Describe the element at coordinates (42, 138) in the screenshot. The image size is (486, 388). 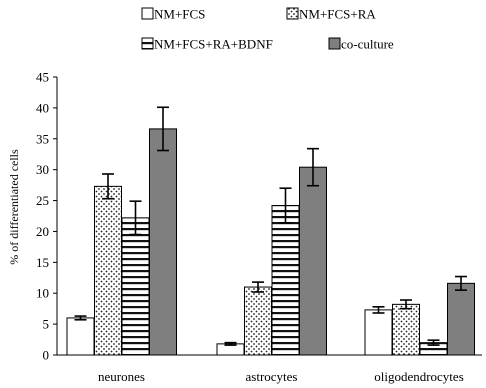
I see `y-tick-label: 35` at that location.